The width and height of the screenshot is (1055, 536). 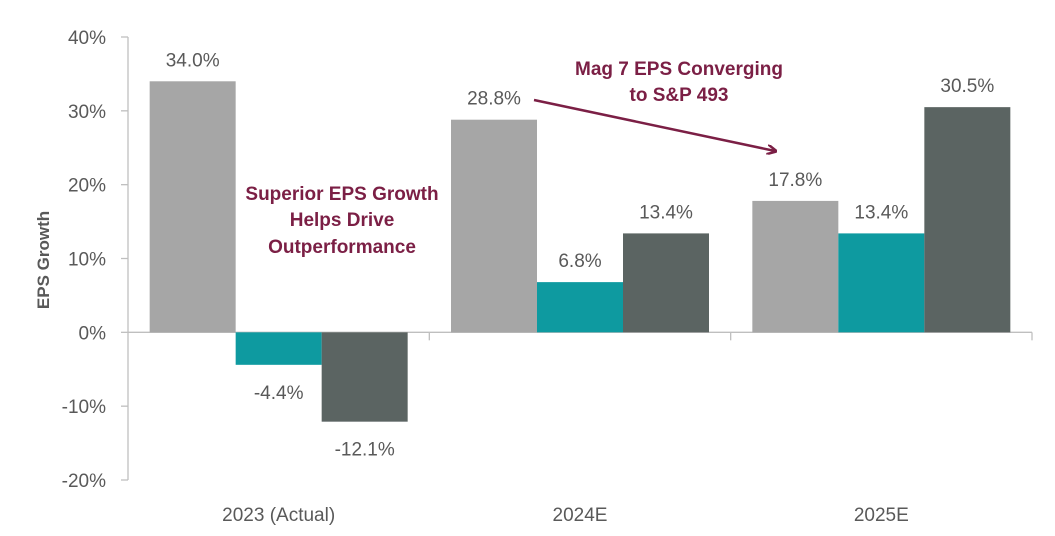 What do you see at coordinates (795, 180) in the screenshot?
I see `data-label: 17.8%` at bounding box center [795, 180].